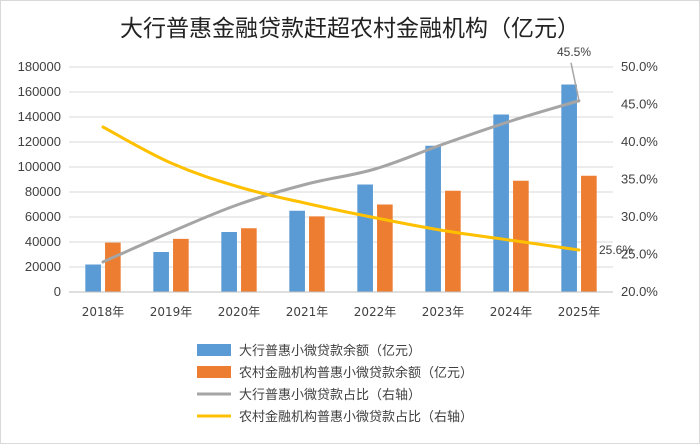 This screenshot has width=700, height=444. Describe the element at coordinates (43, 216) in the screenshot. I see `y-left-tick-label: 60000` at that location.